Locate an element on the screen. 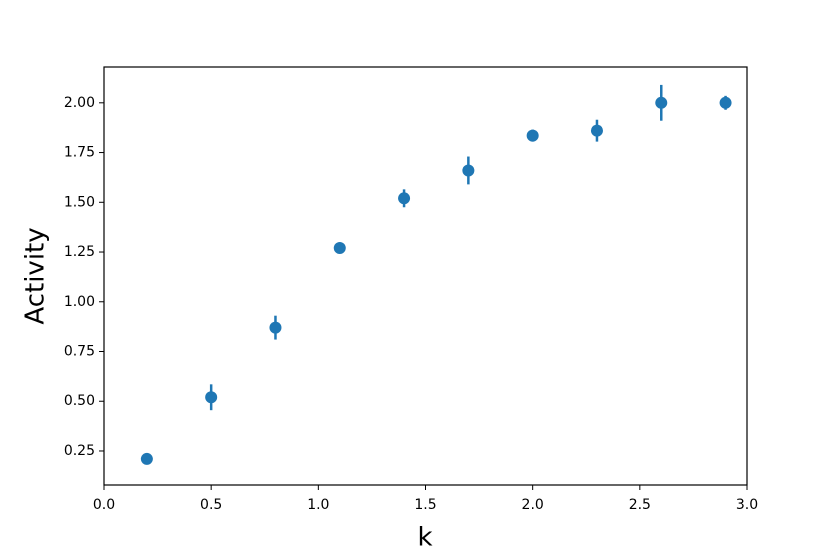  x-tick-label: 2.0 is located at coordinates (533, 505).